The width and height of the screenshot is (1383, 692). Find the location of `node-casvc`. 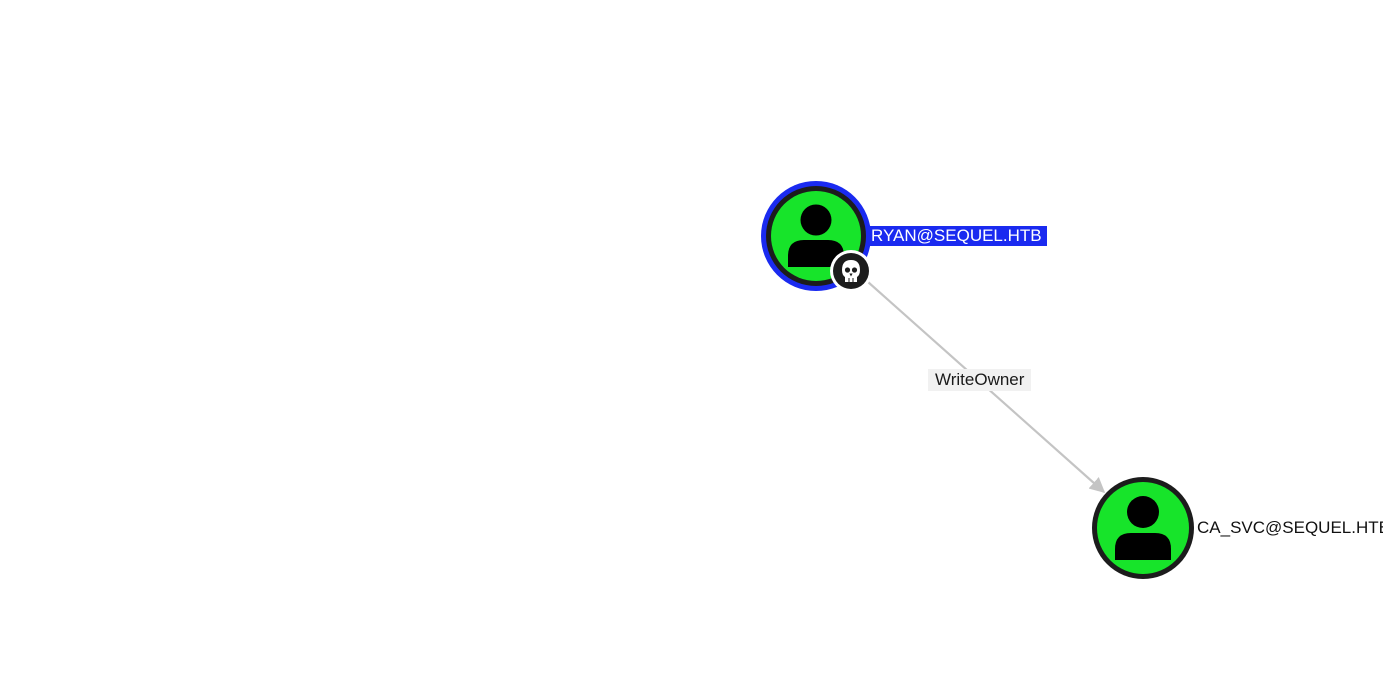

node-casvc is located at coordinates (1143, 528).